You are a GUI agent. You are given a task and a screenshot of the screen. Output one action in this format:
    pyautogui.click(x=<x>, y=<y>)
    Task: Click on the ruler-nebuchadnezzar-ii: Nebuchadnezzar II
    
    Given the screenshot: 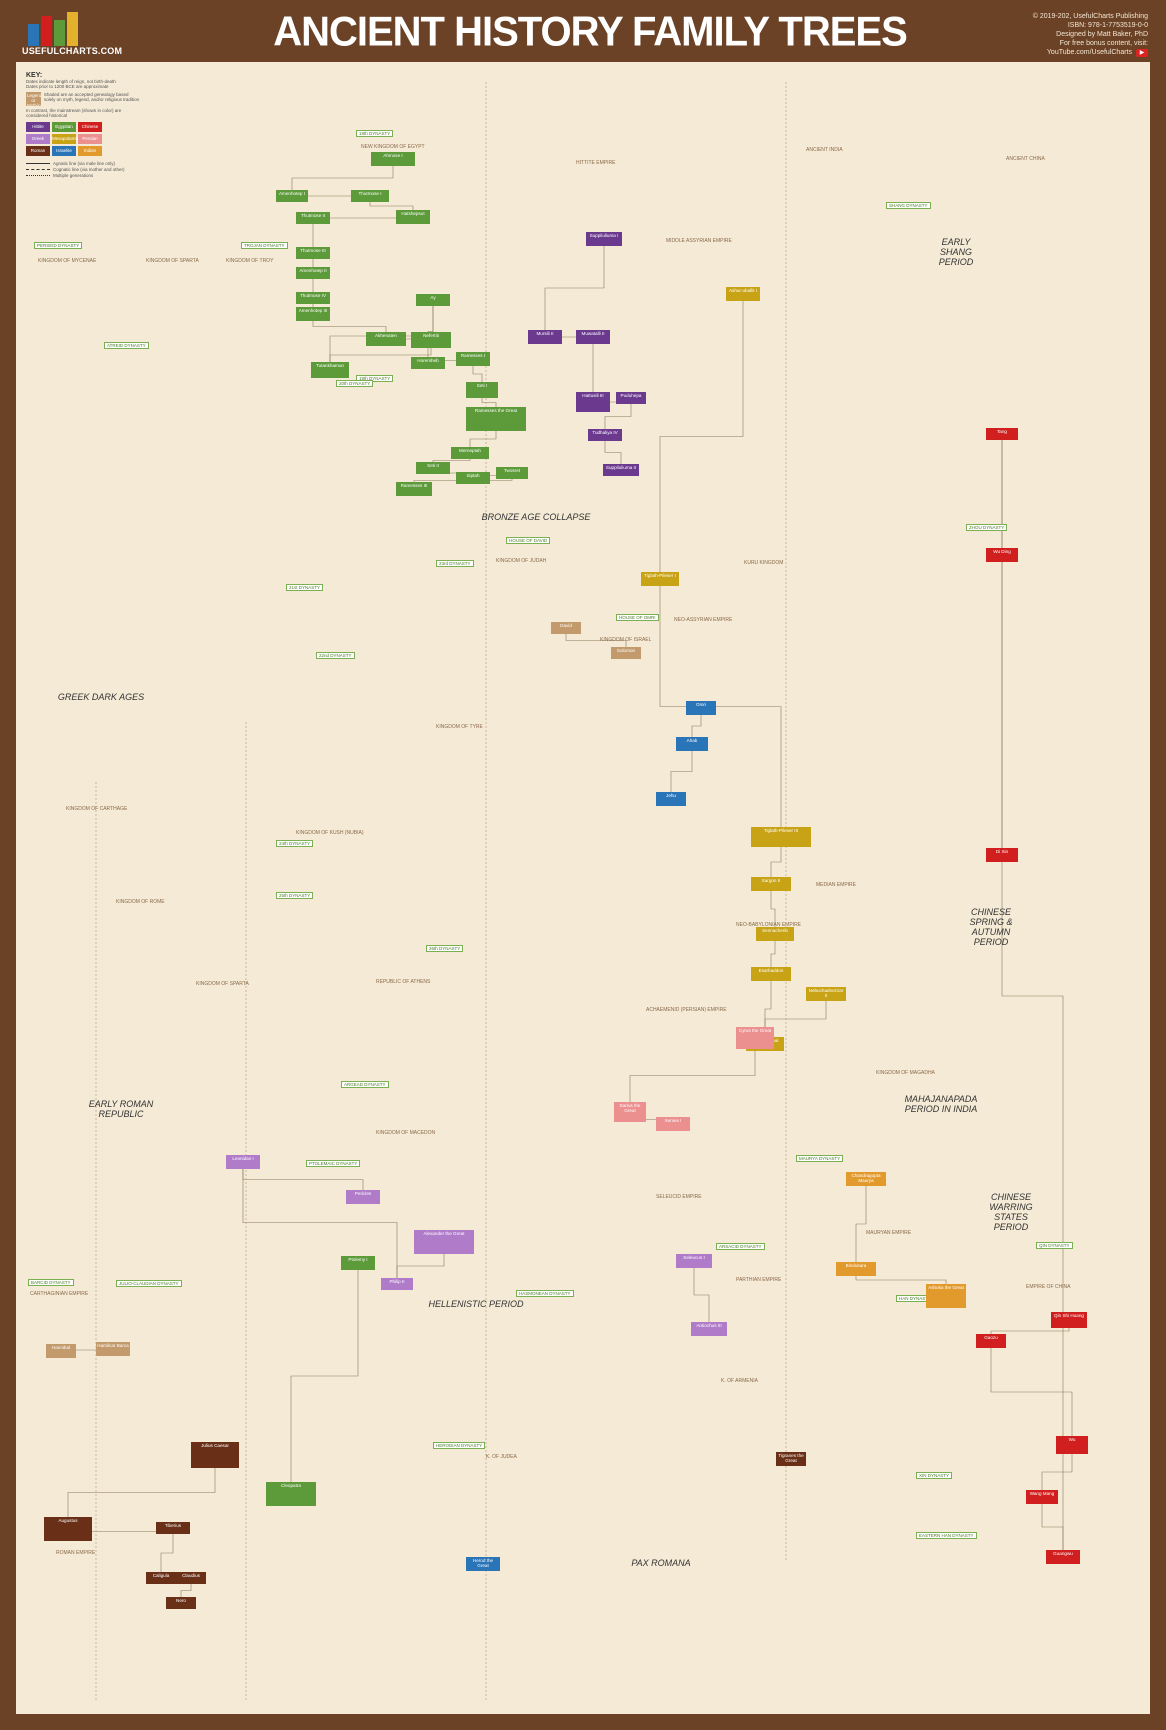 What is the action you would take?
    pyautogui.click(x=826, y=994)
    